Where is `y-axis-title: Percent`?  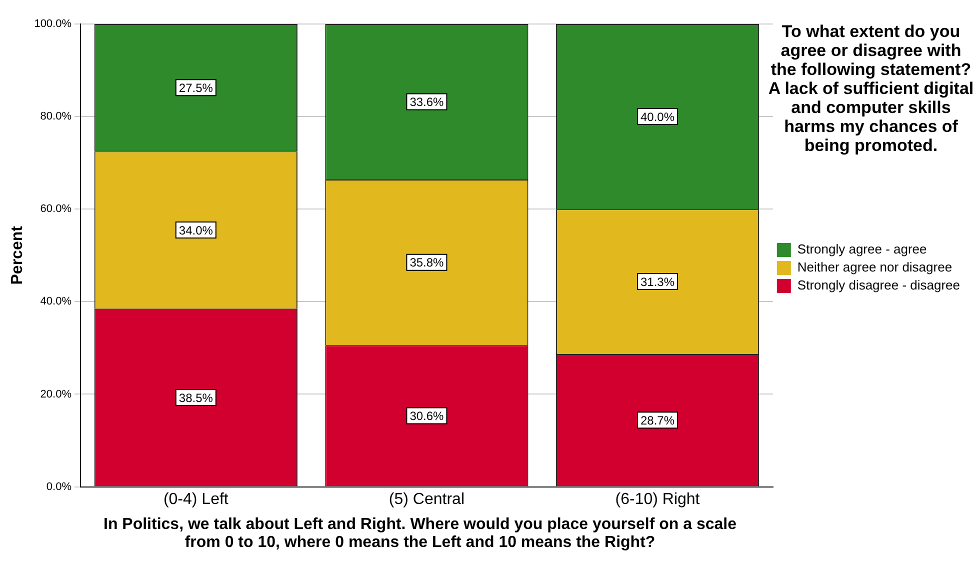 y-axis-title: Percent is located at coordinates (17, 255).